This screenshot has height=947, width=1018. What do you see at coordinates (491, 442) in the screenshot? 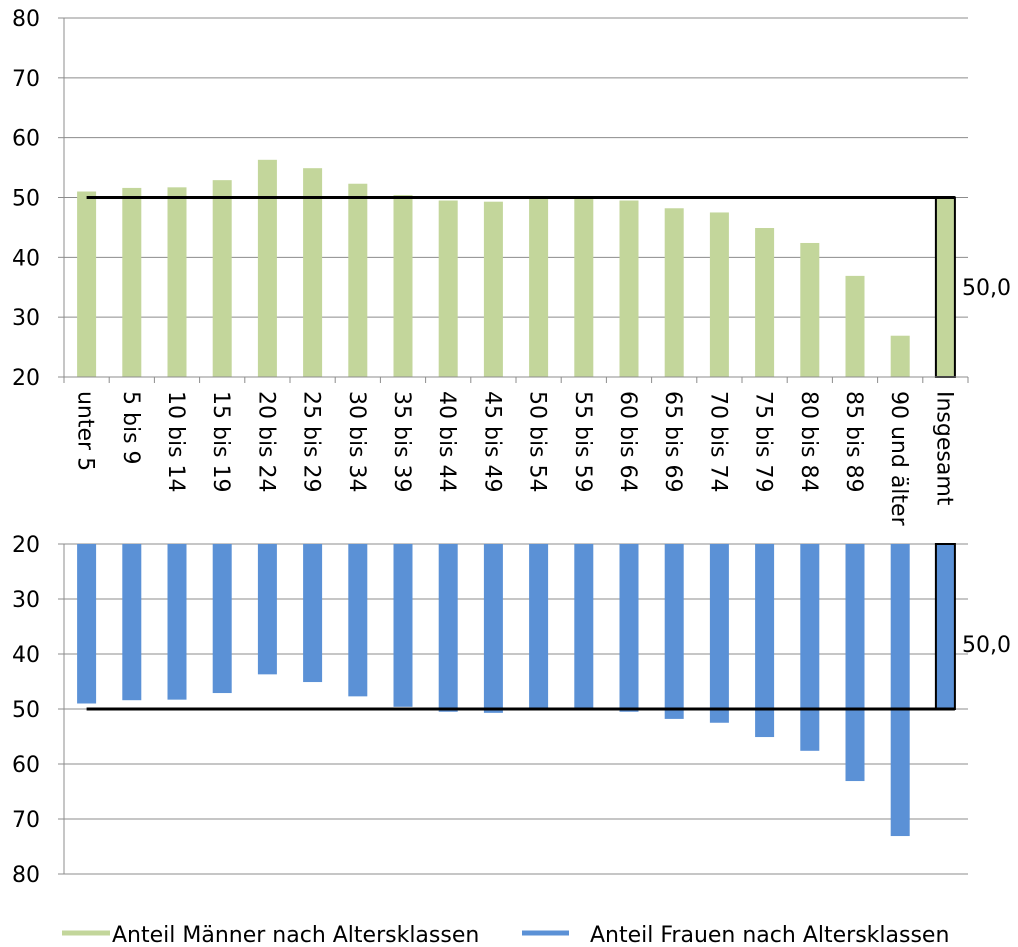
I see `category-label: 45 bis 49` at bounding box center [491, 442].